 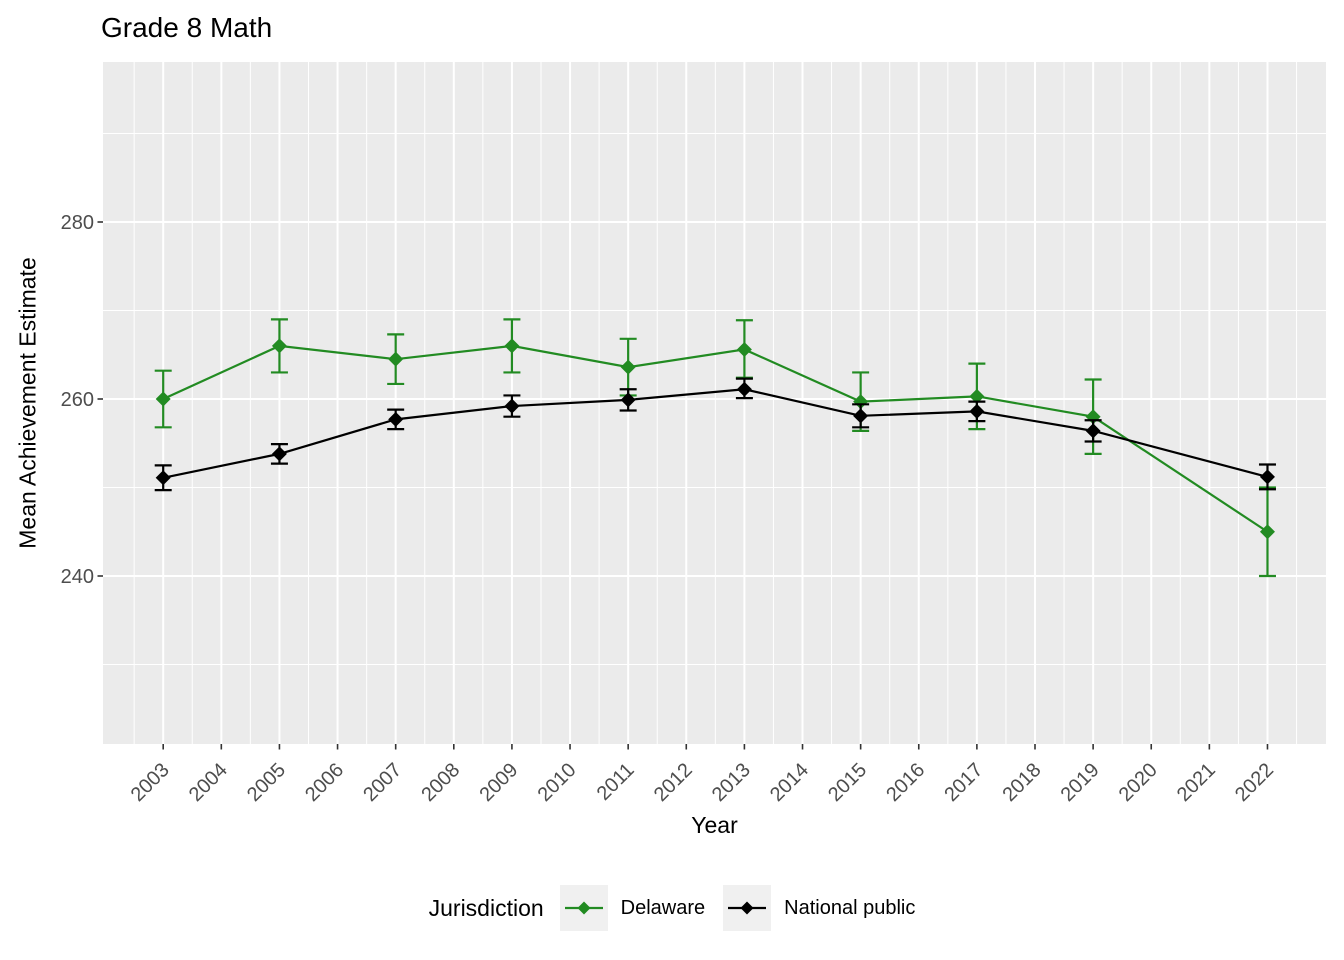 I want to click on x-axis-tick-label: 2017, so click(x=963, y=782).